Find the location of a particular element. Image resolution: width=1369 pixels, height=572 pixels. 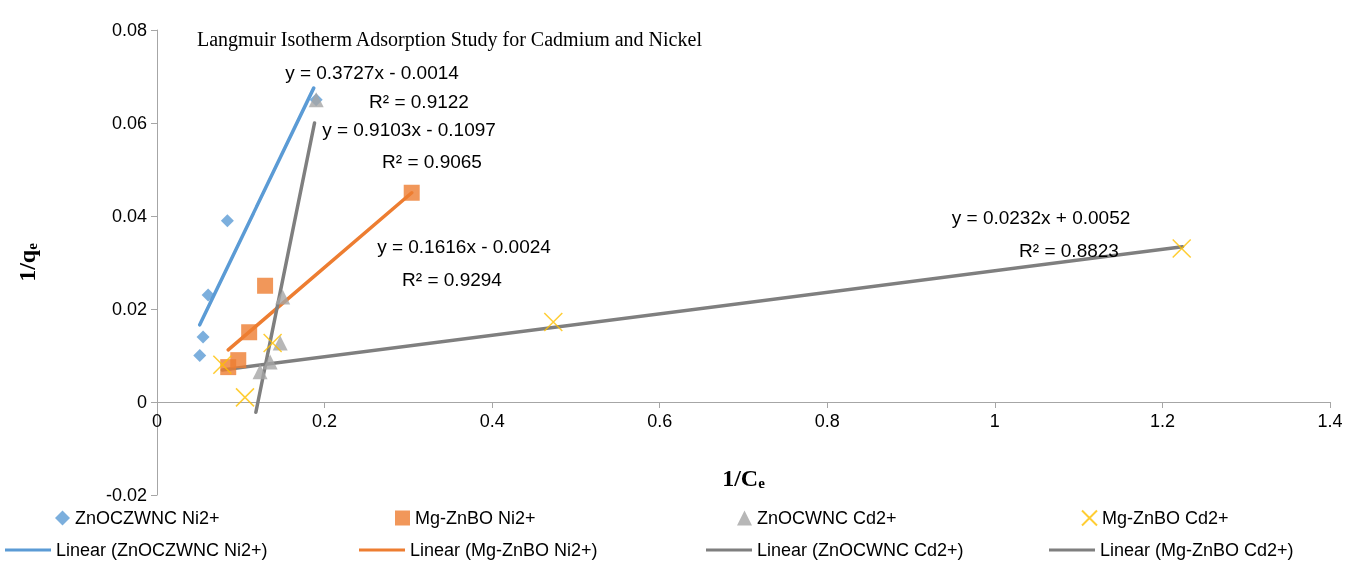

chart-title: Langmuir Isotherm Adsorption Study for Cadmium and Nickel is located at coordinates (450, 39).